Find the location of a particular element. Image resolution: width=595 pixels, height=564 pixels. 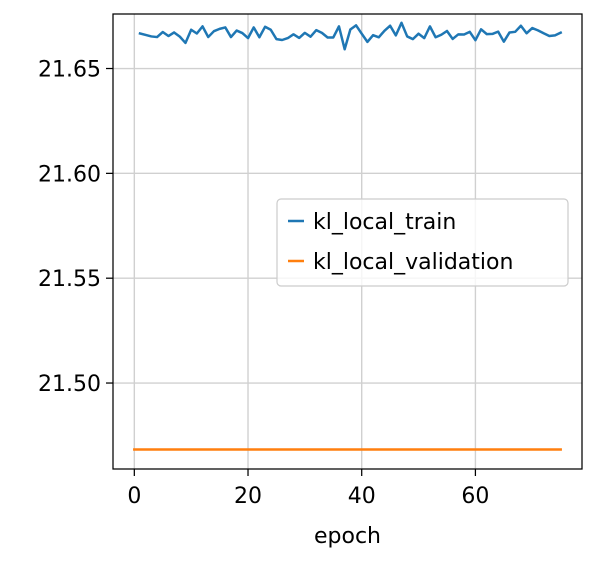

x-tick-label: 40 is located at coordinates (362, 496).